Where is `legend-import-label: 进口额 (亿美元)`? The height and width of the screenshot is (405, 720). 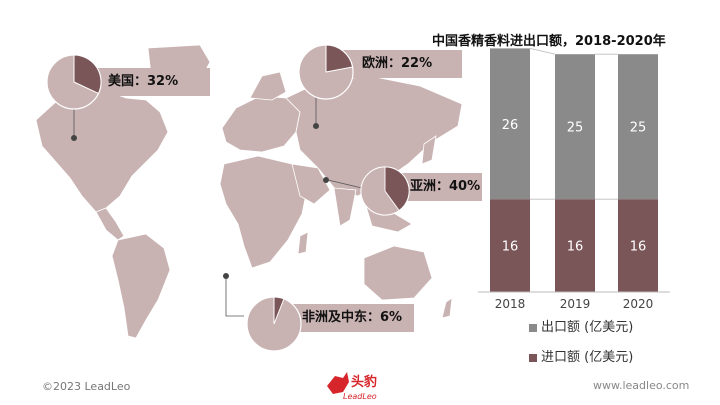
legend-import-label: 进口额 (亿美元) is located at coordinates (587, 357).